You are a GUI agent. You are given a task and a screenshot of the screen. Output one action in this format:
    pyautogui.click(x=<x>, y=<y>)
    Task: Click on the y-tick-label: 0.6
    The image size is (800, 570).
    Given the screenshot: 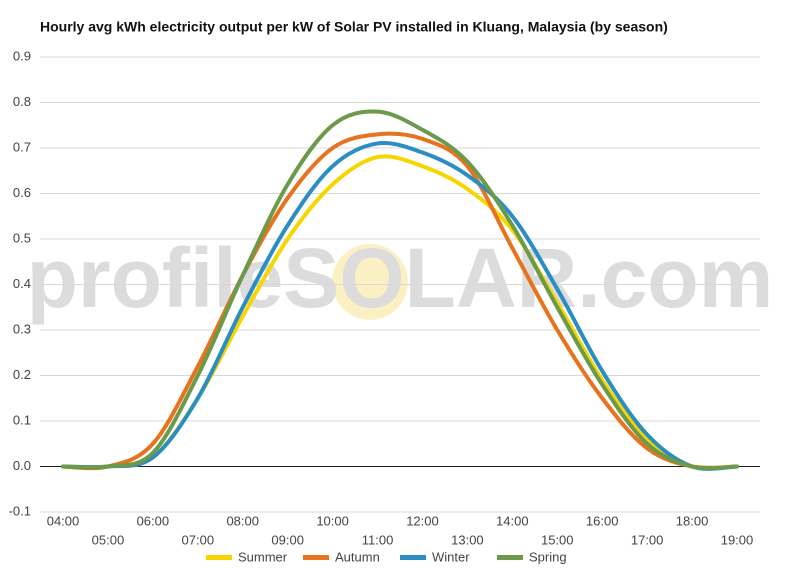 What is the action you would take?
    pyautogui.click(x=22, y=192)
    